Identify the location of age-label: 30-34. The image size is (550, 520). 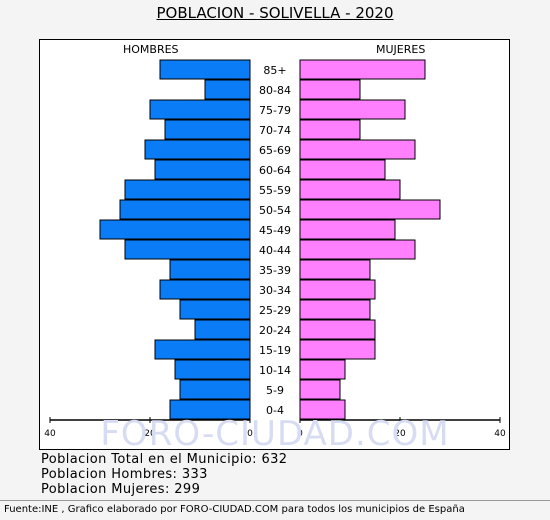
(275, 290).